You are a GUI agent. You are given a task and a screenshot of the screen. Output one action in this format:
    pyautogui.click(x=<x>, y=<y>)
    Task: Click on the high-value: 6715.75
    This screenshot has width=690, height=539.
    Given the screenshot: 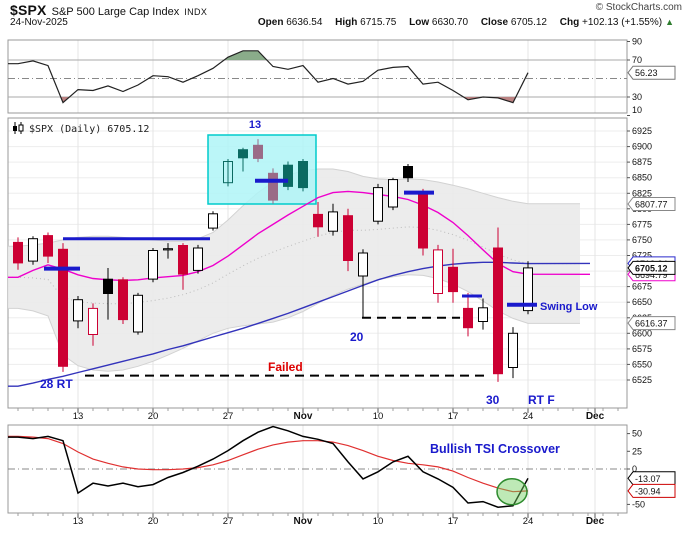 What is the action you would take?
    pyautogui.click(x=378, y=22)
    